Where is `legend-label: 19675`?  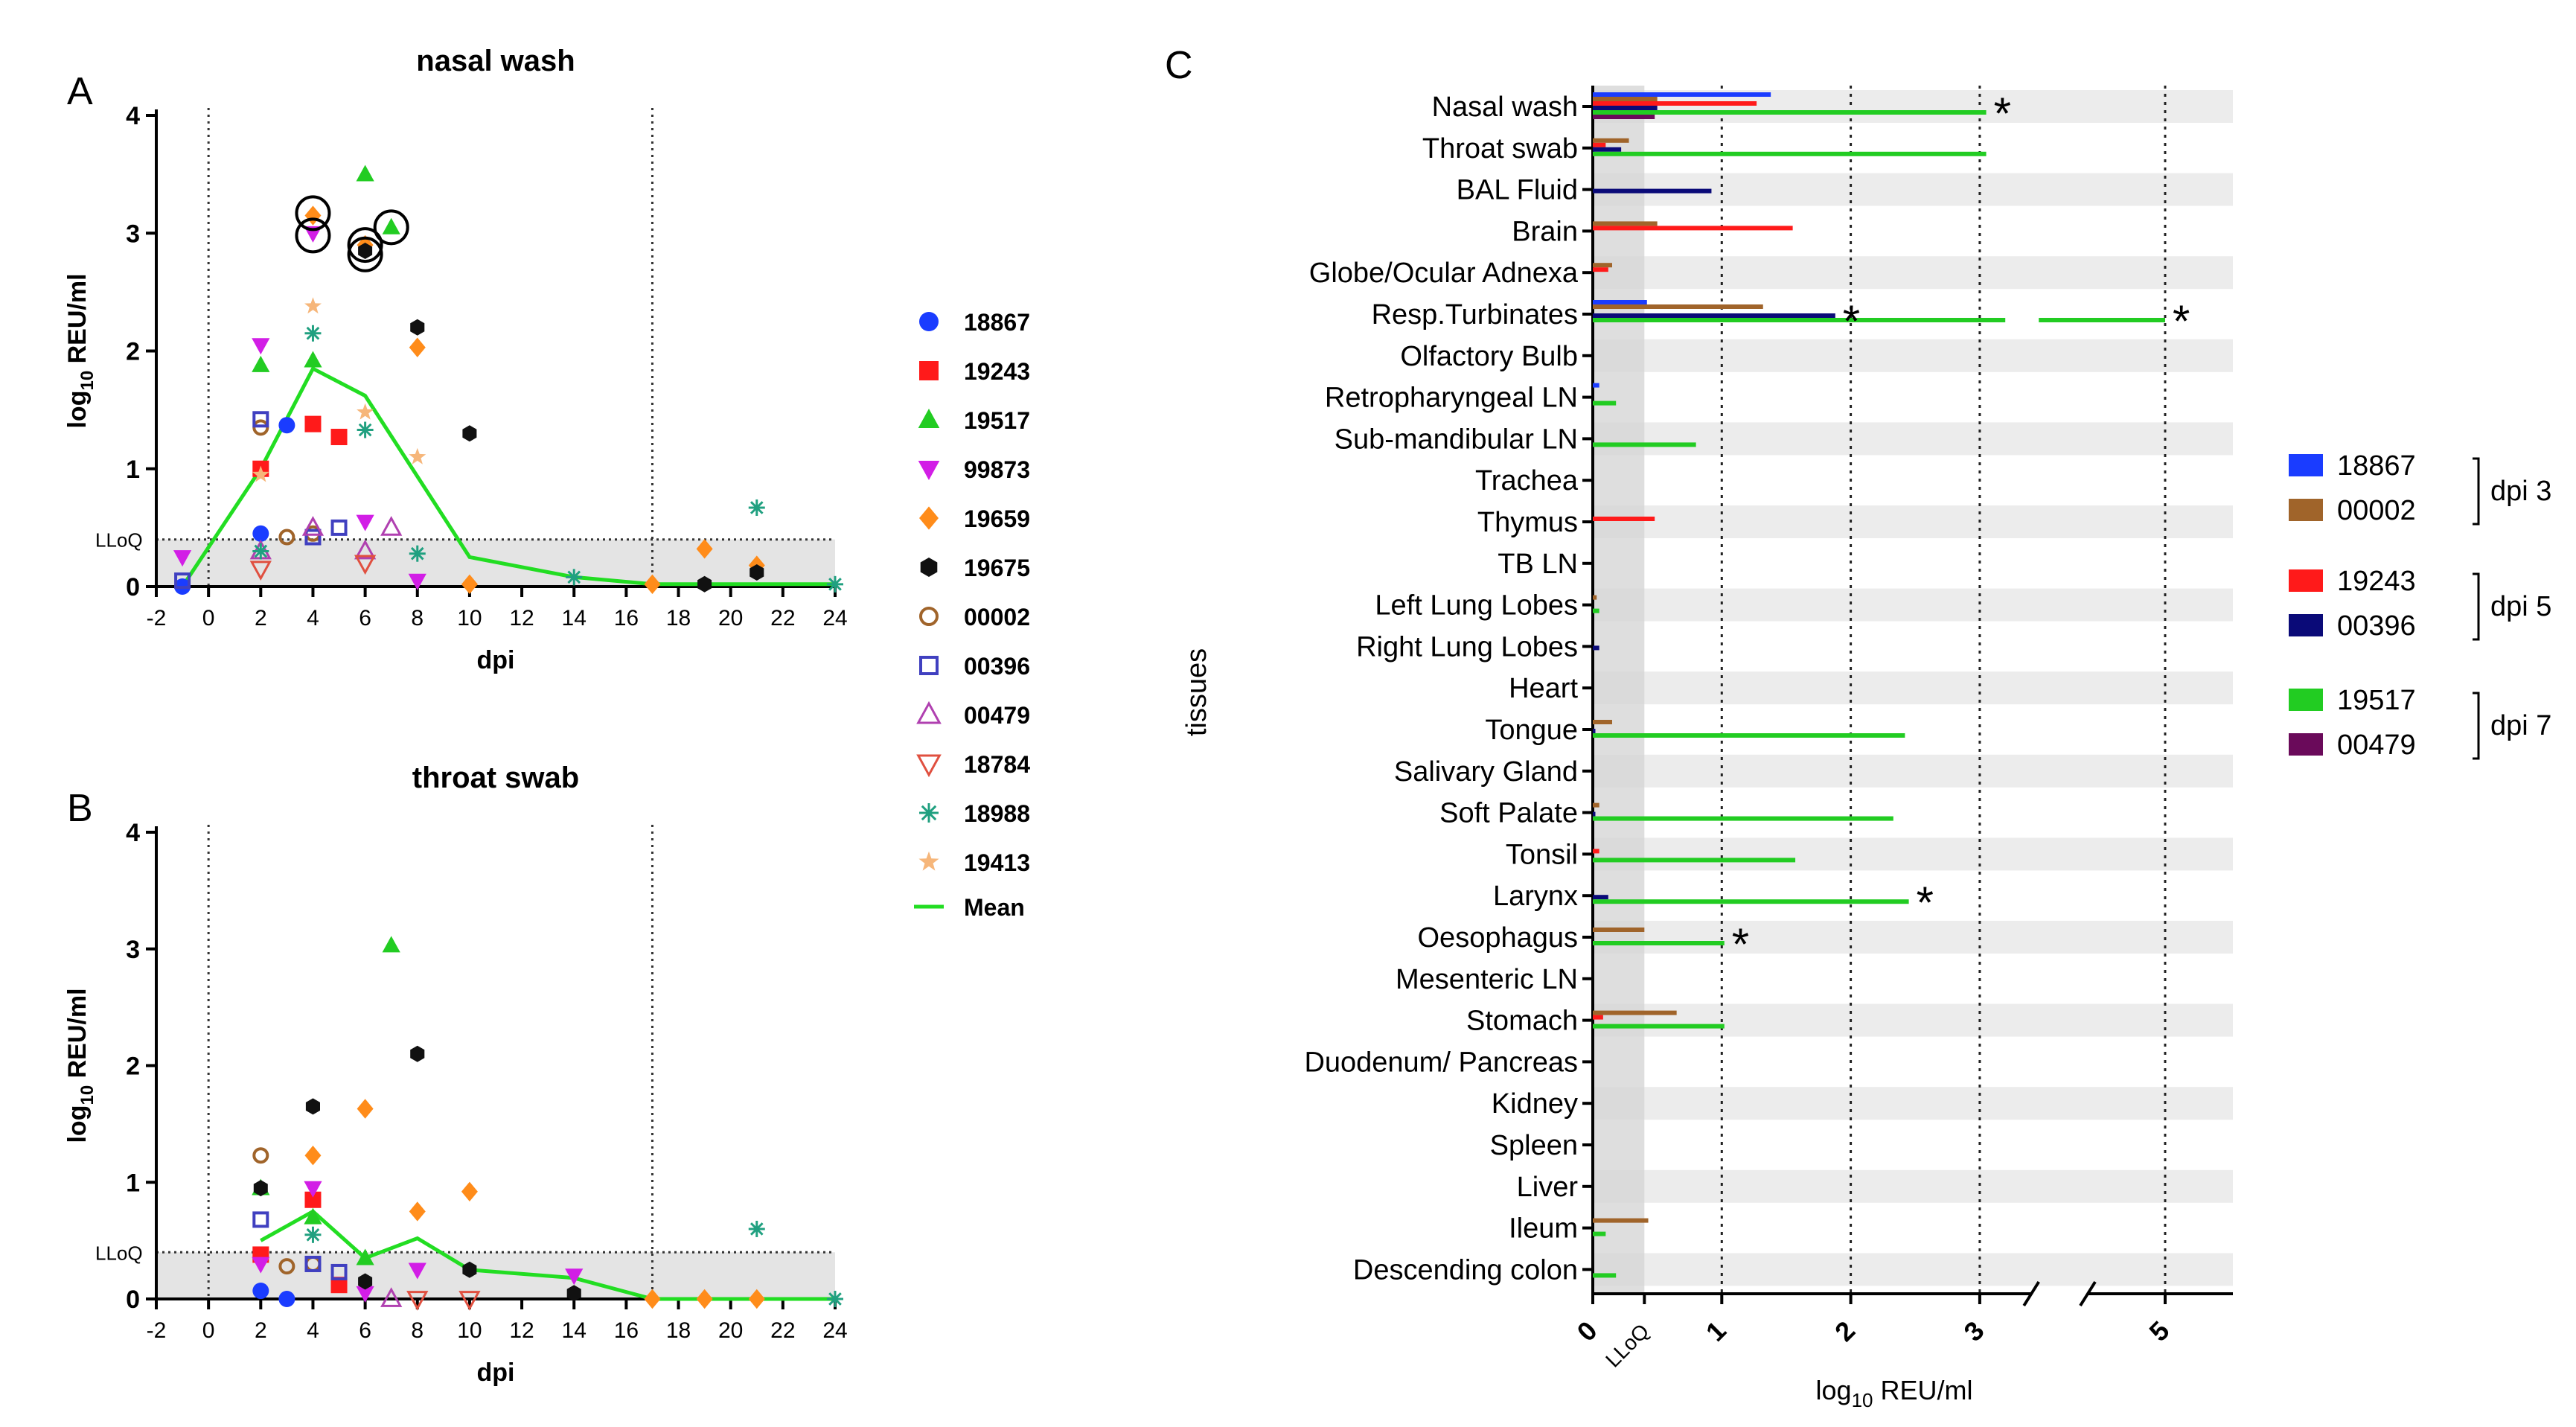 legend-label: 19675 is located at coordinates (997, 568).